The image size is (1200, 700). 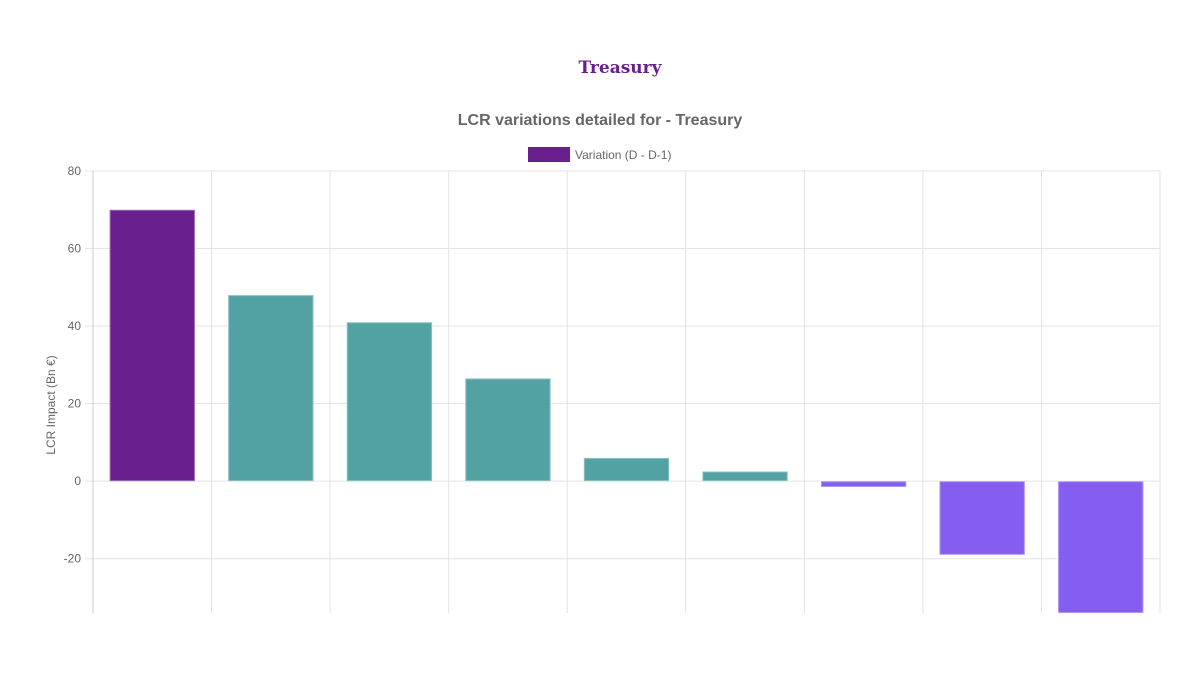 I want to click on legend-label: Variation (D - D-1), so click(x=623, y=155).